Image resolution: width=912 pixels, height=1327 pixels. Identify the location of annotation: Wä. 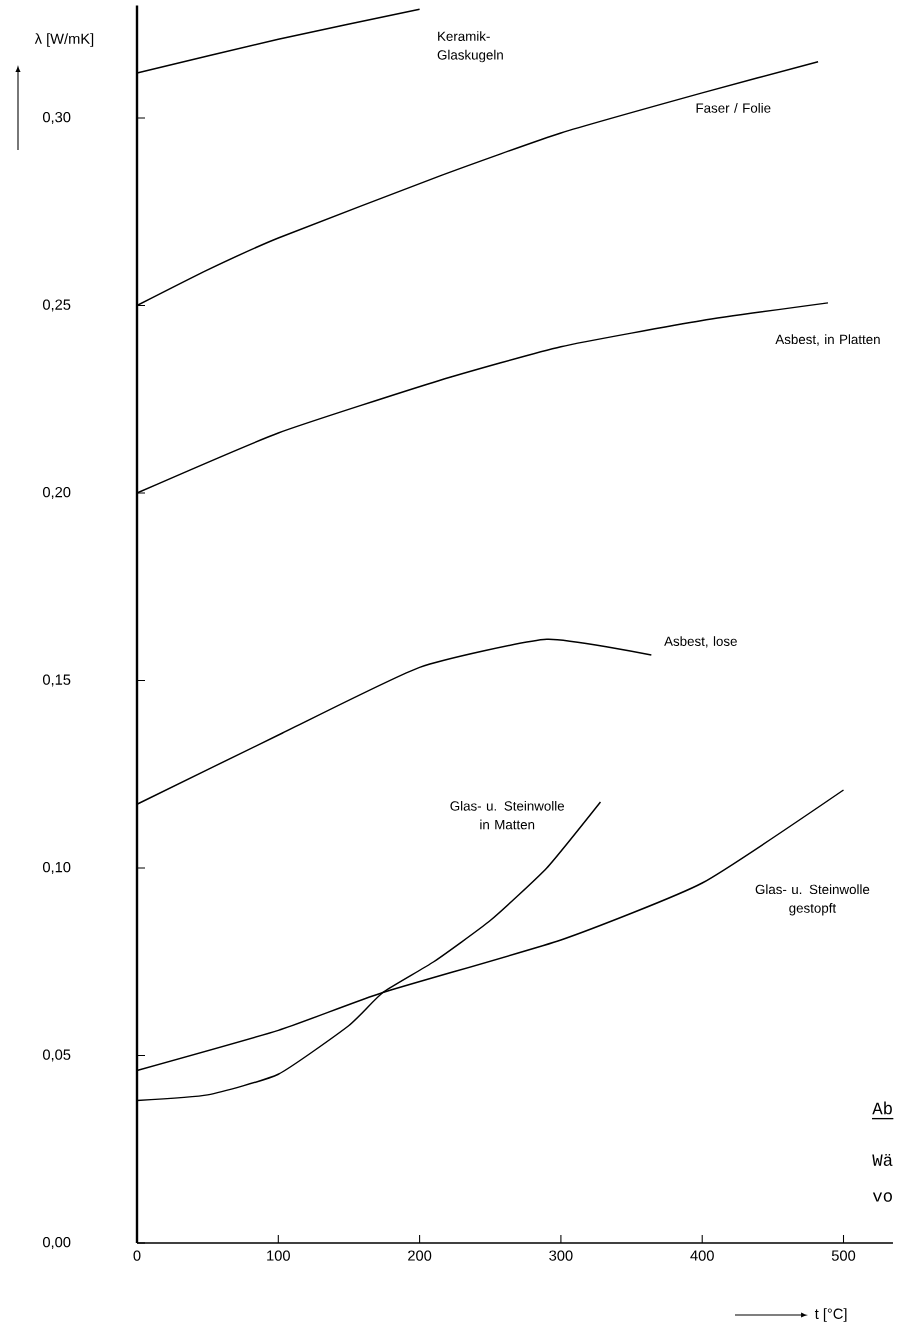
(882, 1160).